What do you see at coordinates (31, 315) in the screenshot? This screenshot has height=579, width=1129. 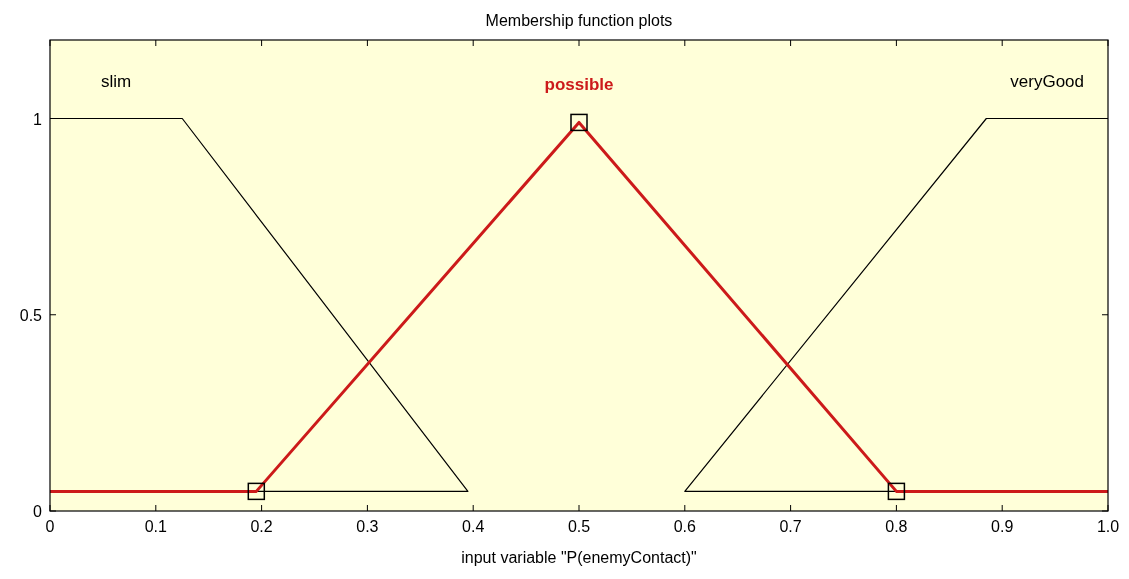 I see `y-tick-label: 0.5` at bounding box center [31, 315].